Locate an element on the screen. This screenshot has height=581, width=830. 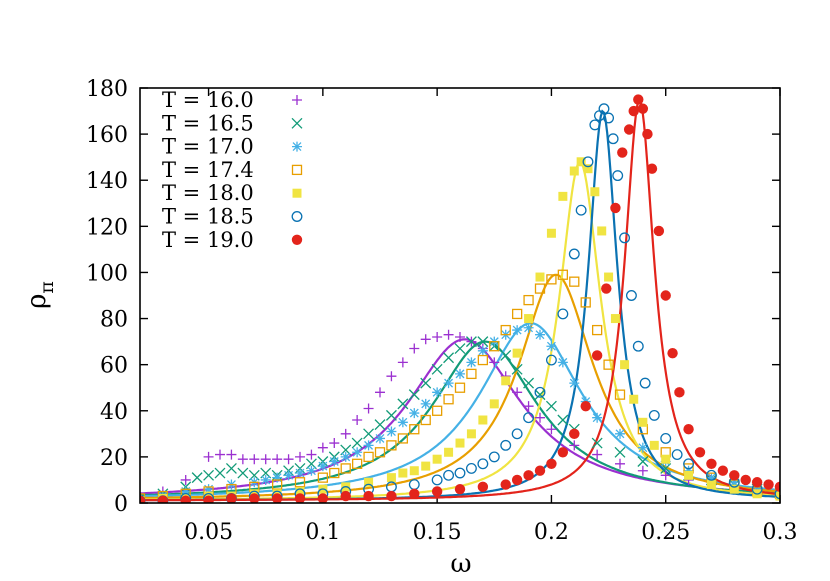
x-tick-label: 0.15 is located at coordinates (437, 532).